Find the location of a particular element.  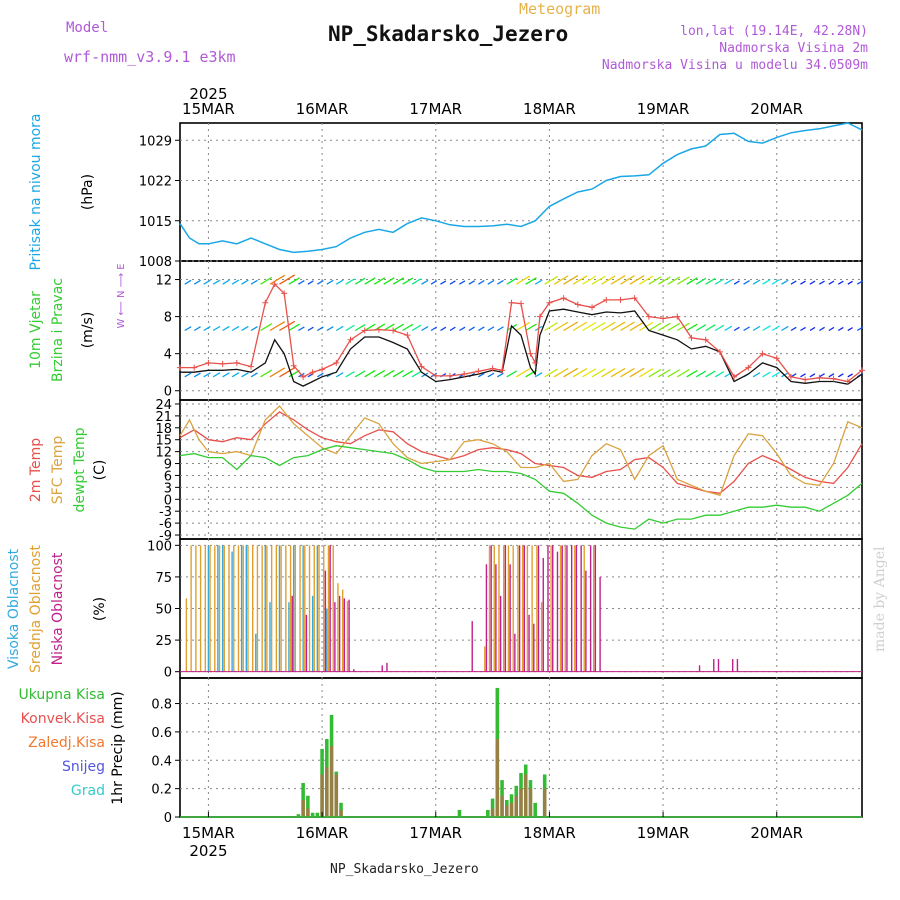

ytick-label-temp: 21 is located at coordinates (163, 417).